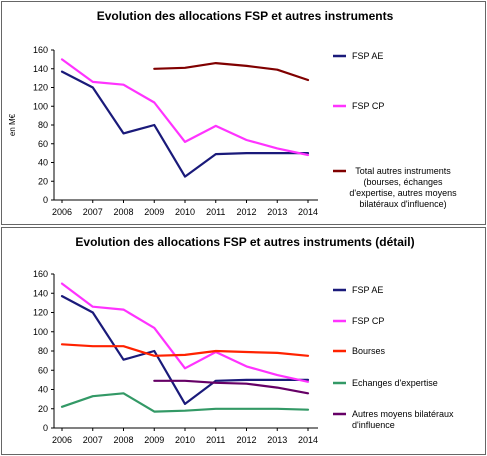  Describe the element at coordinates (403, 419) in the screenshot. I see `legend-entry-autres-moyens-bilateraux-d-influence: Autres moyens bilatéraux d'influence` at that location.